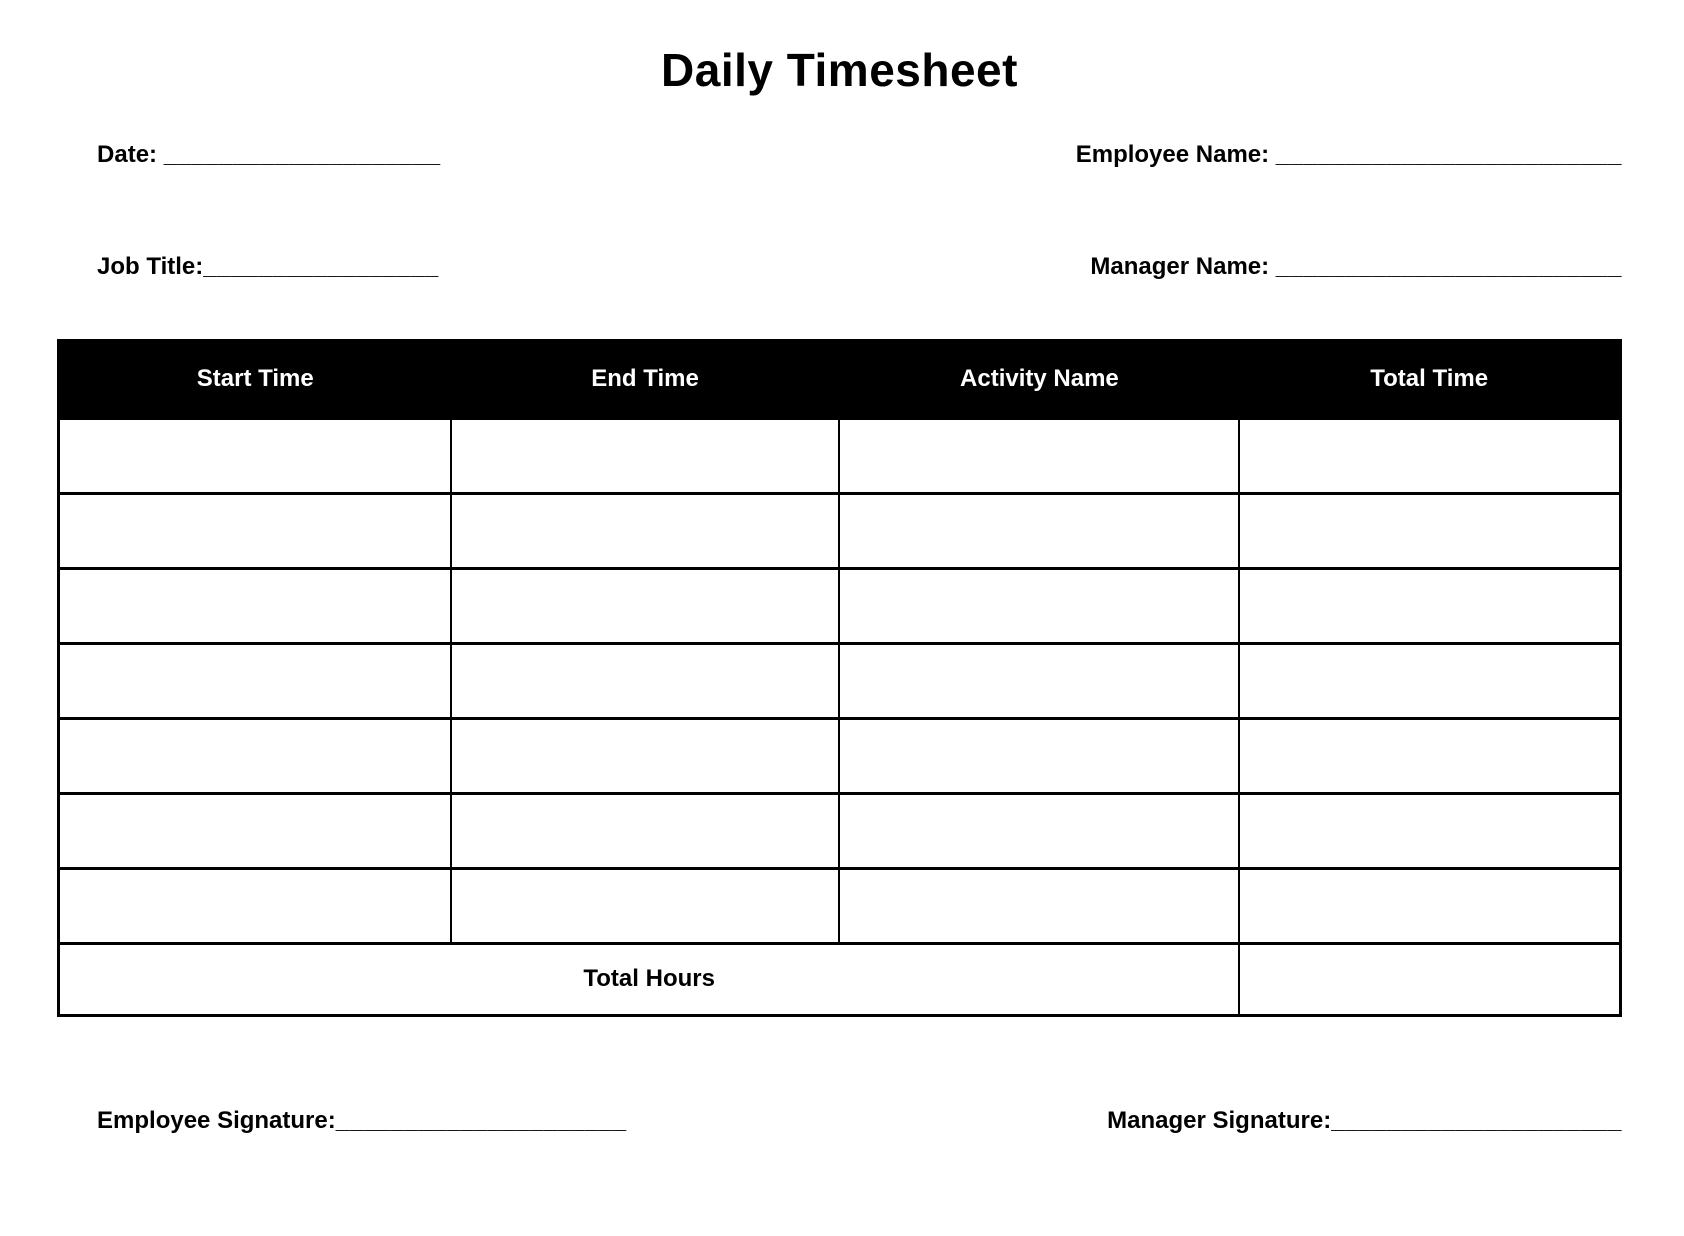  I want to click on page-title: Daily Timesheet, so click(839, 70).